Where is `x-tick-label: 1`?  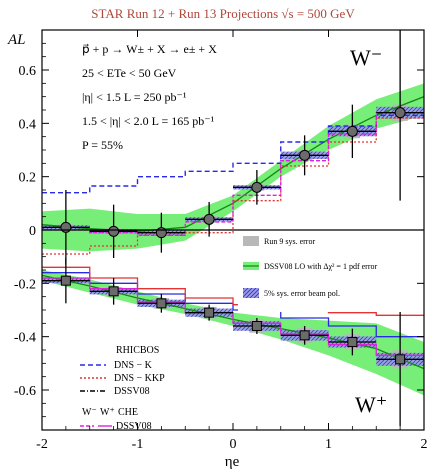
x-tick-label: 1 is located at coordinates (328, 444).